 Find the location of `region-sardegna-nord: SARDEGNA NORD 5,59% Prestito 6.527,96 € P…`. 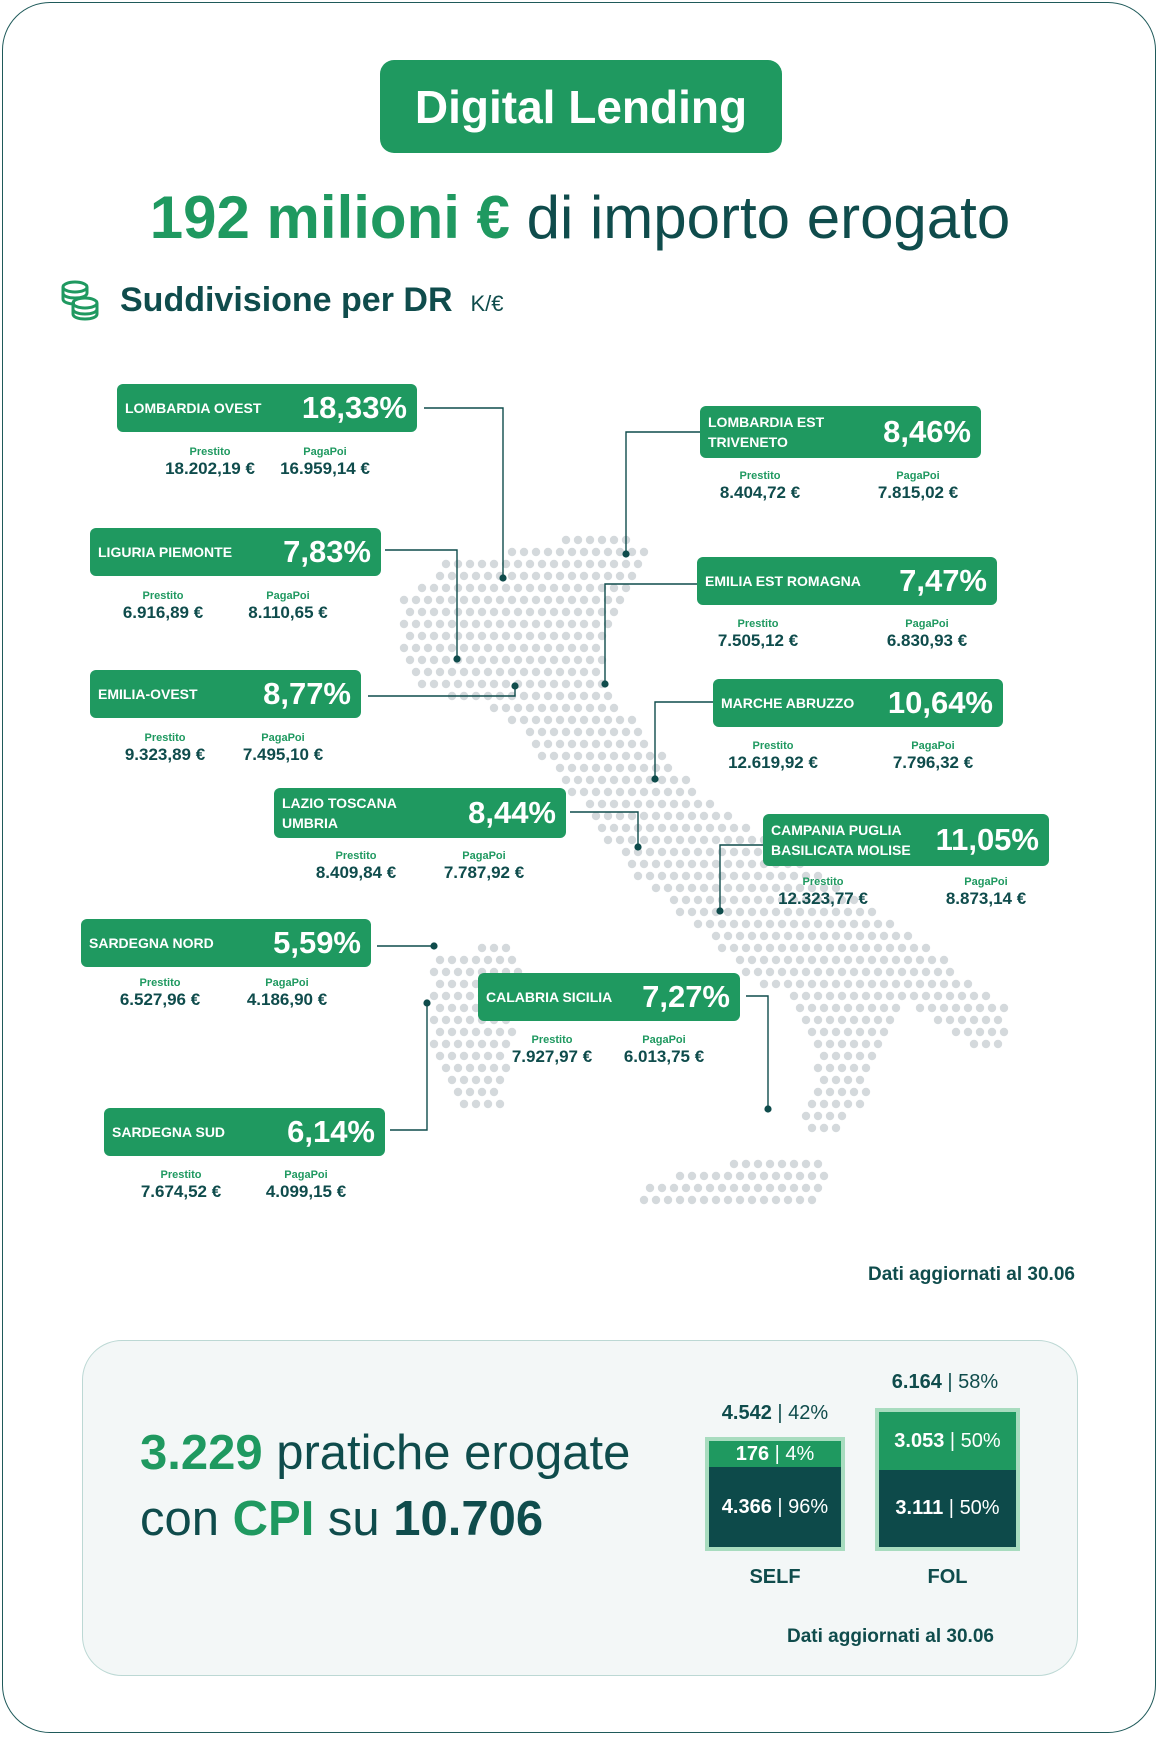

region-sardegna-nord: SARDEGNA NORD 5,59% Prestito 6.527,96 € P… is located at coordinates (226, 969).